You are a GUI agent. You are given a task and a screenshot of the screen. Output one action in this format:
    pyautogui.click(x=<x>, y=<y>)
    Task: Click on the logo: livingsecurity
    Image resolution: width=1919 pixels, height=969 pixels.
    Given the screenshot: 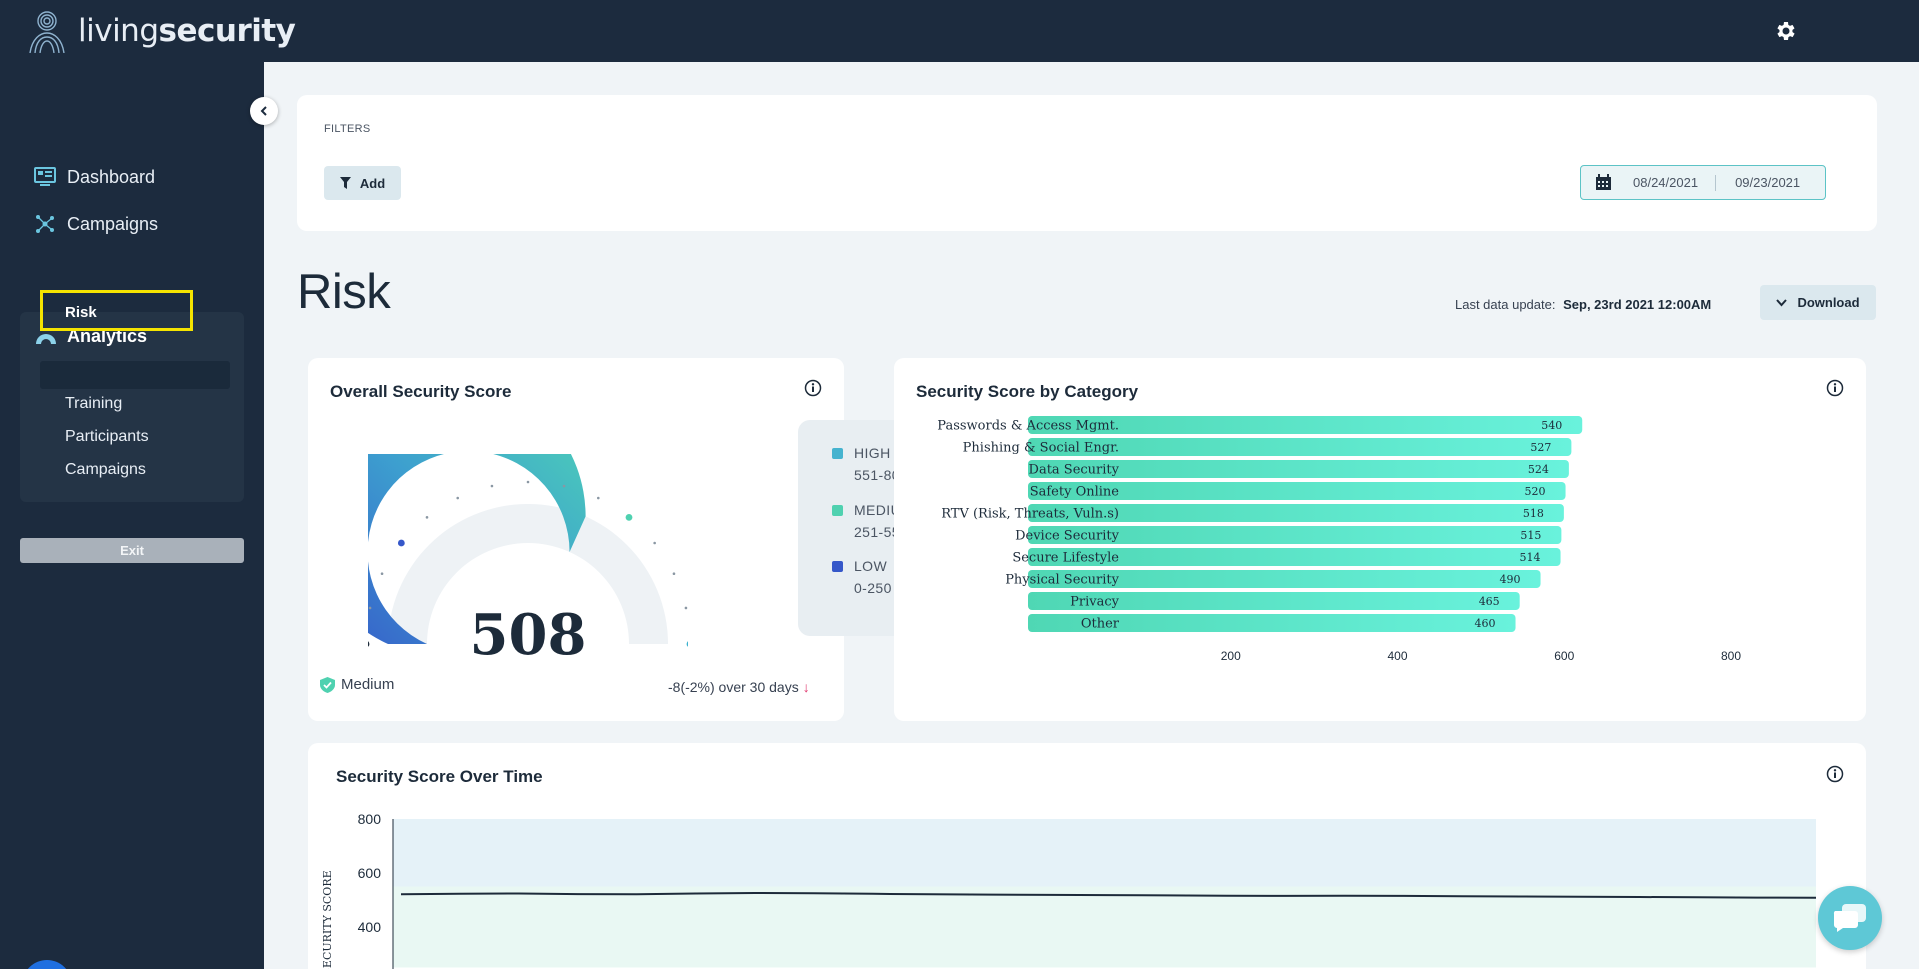 What is the action you would take?
    pyautogui.click(x=161, y=31)
    